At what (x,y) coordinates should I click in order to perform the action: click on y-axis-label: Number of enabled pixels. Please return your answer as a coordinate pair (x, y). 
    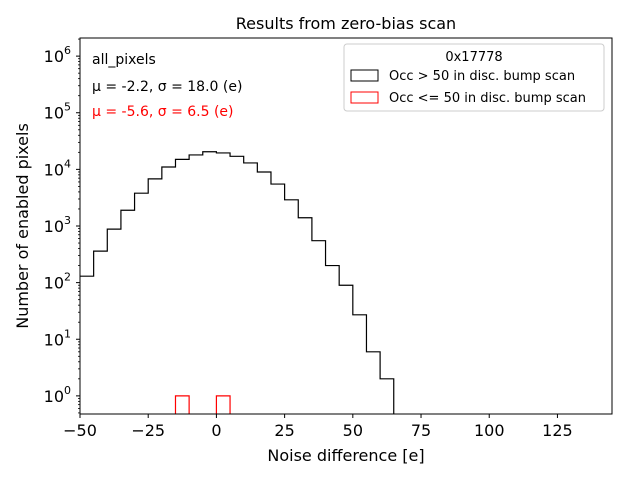
    Looking at the image, I should click on (22, 226).